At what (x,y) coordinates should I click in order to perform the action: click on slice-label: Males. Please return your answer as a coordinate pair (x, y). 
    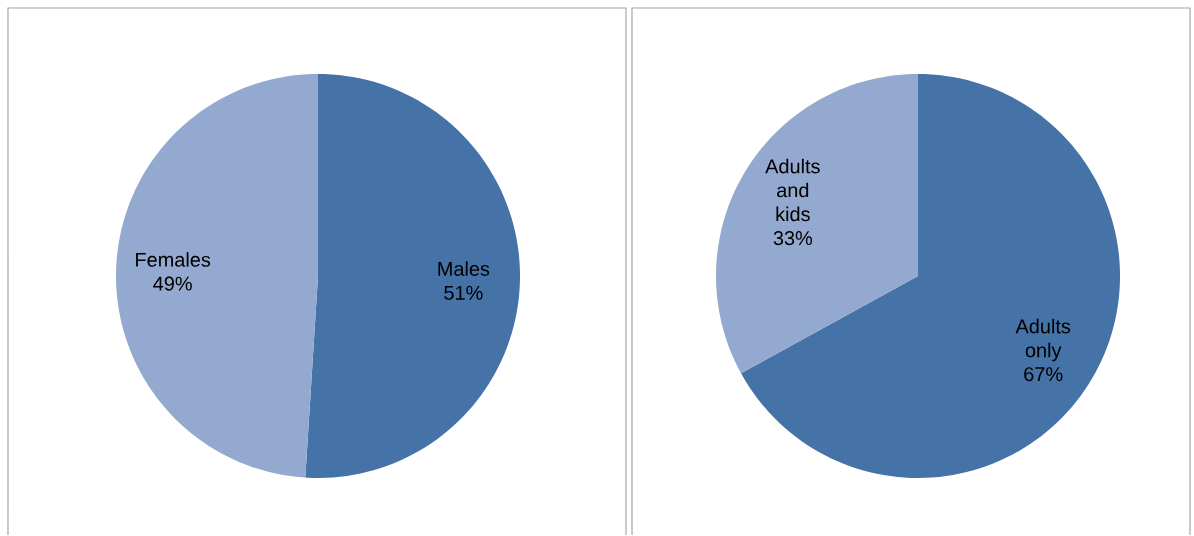
    Looking at the image, I should click on (464, 269).